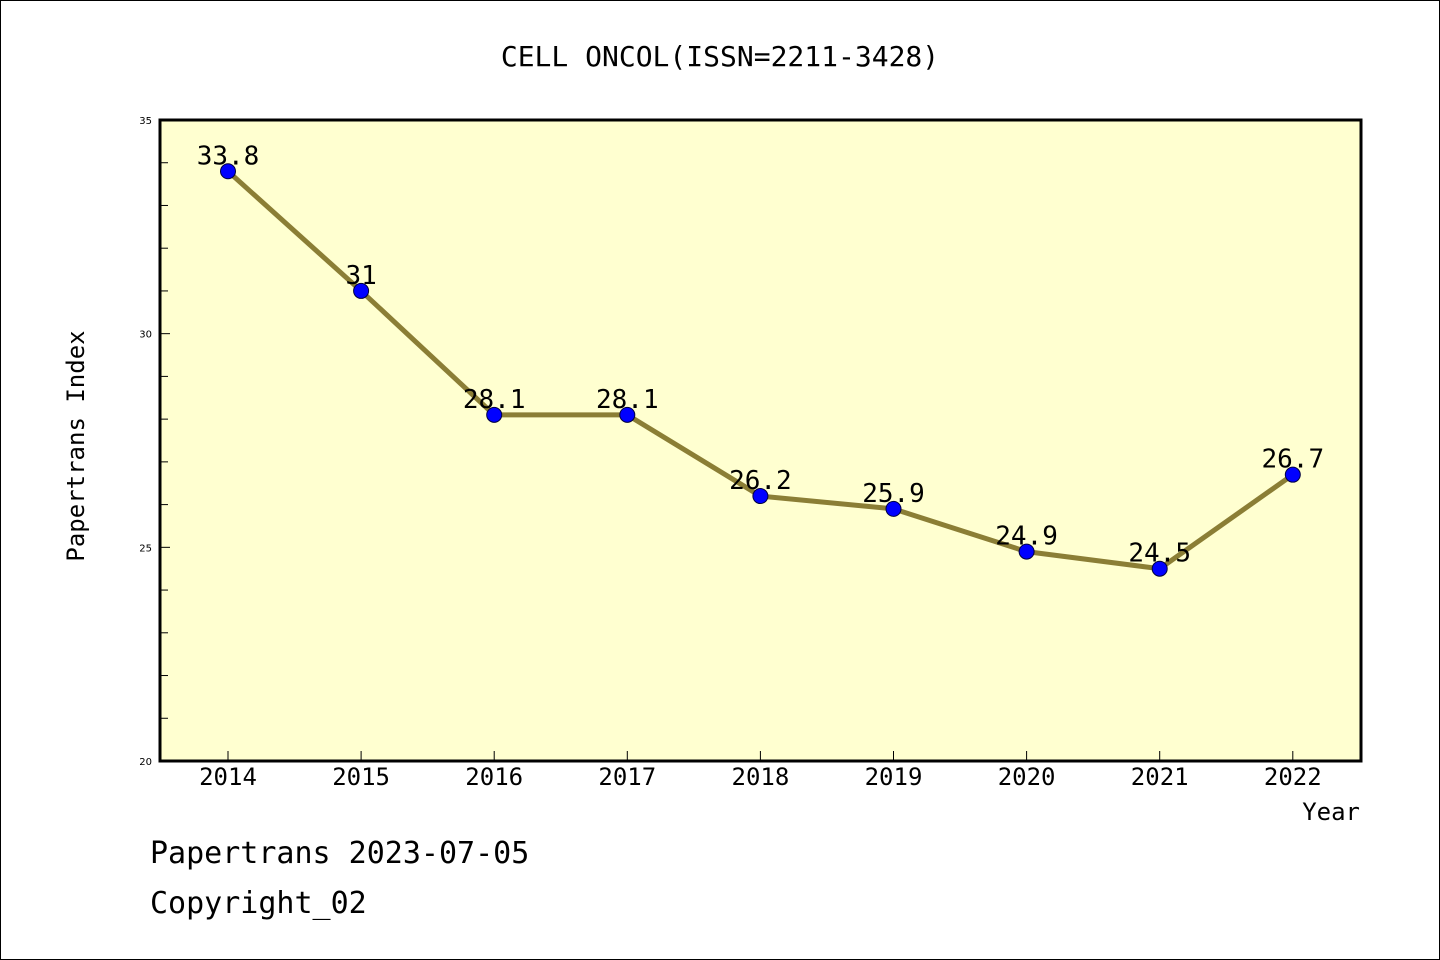 The width and height of the screenshot is (1440, 960). I want to click on x-tick-label: 2017, so click(627, 777).